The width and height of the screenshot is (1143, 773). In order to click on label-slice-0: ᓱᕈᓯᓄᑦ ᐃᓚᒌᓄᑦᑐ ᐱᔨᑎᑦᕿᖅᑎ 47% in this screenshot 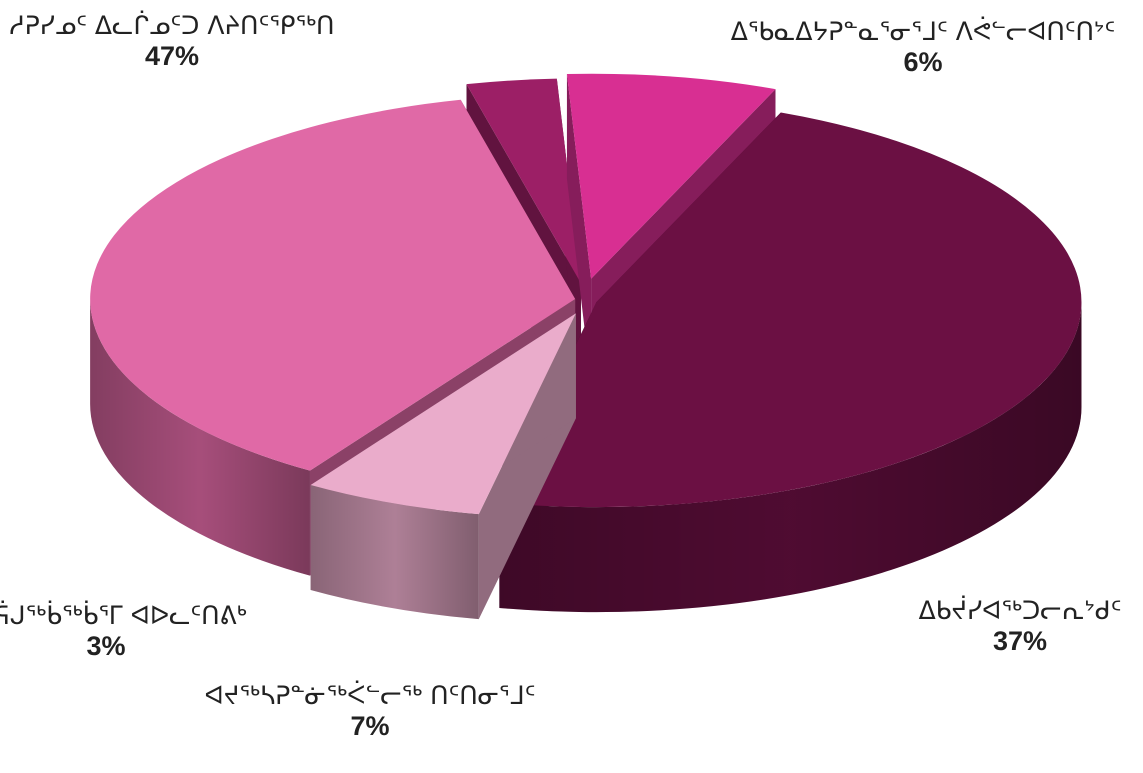, I will do `click(172, 41)`.